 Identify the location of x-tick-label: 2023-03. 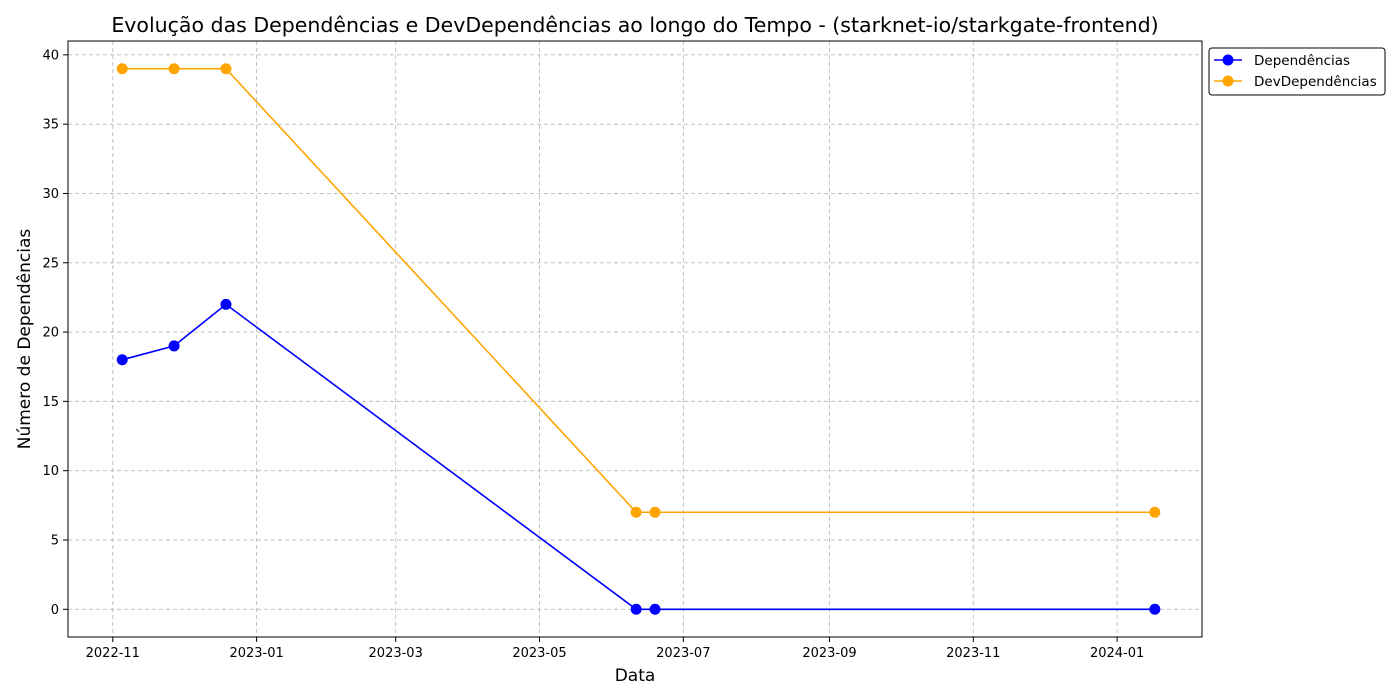
(396, 653).